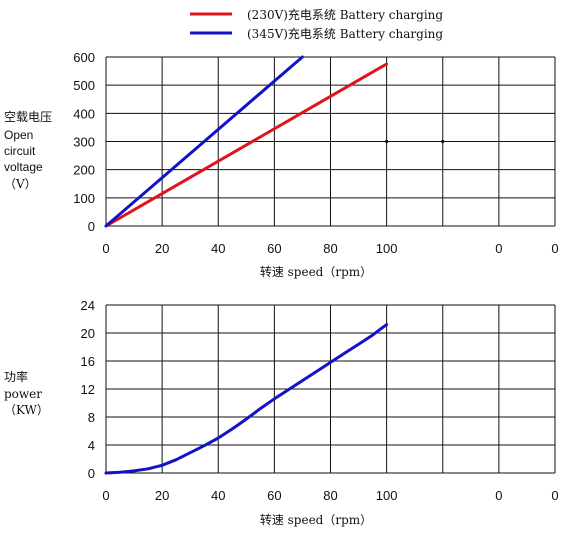  I want to click on power-y-tick-label: 4, so click(91, 445).